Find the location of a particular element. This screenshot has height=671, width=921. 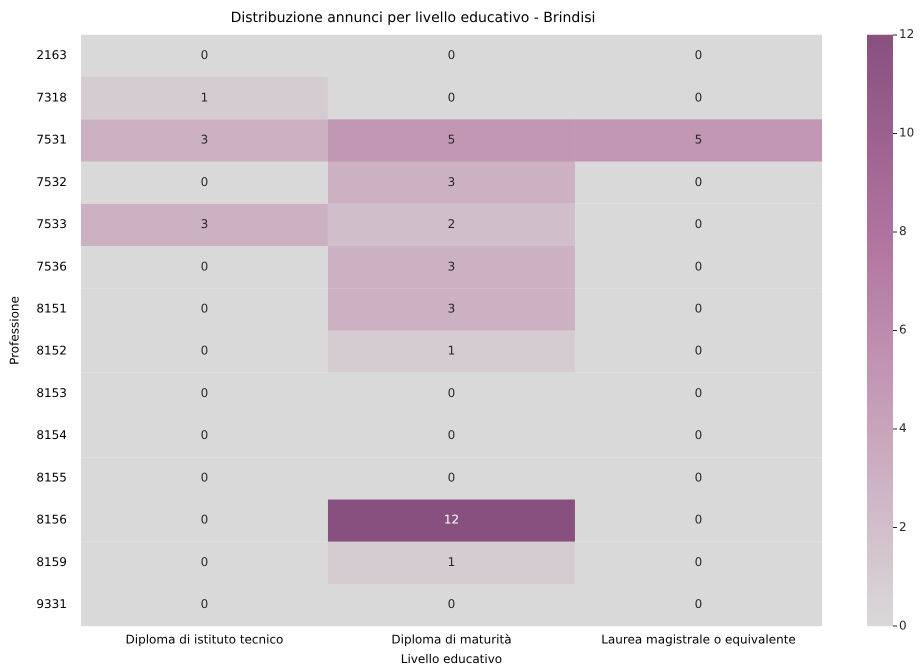

y-axis-title: Professione is located at coordinates (14, 330).